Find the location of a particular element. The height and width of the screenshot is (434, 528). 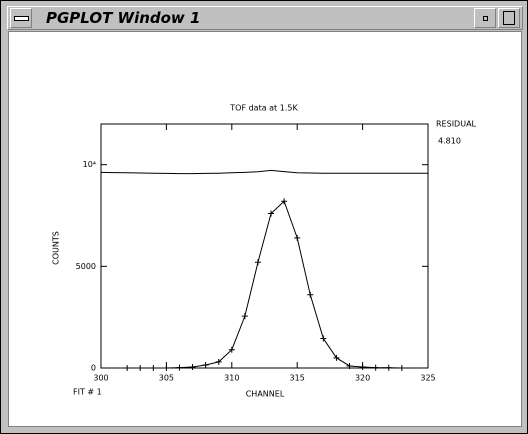

menu-button is located at coordinates (21, 18).